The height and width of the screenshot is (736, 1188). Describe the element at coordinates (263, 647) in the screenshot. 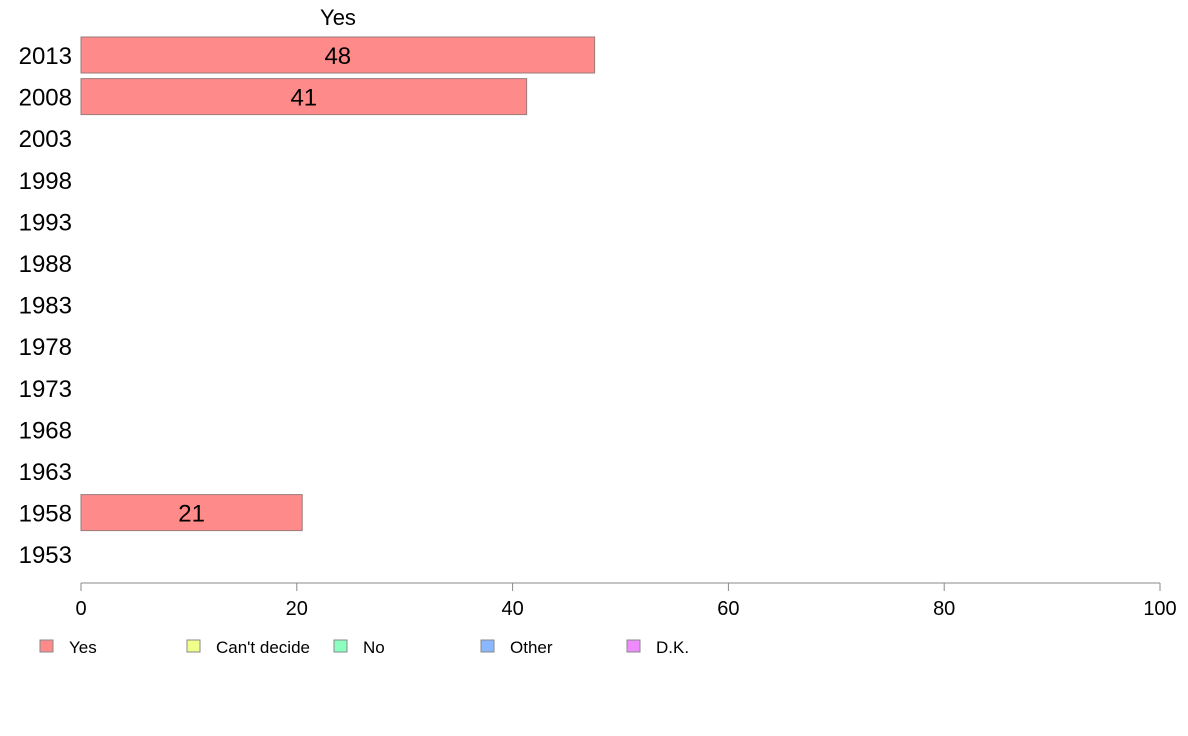

I see `legend-label-can-t-decide: Can't decide` at that location.